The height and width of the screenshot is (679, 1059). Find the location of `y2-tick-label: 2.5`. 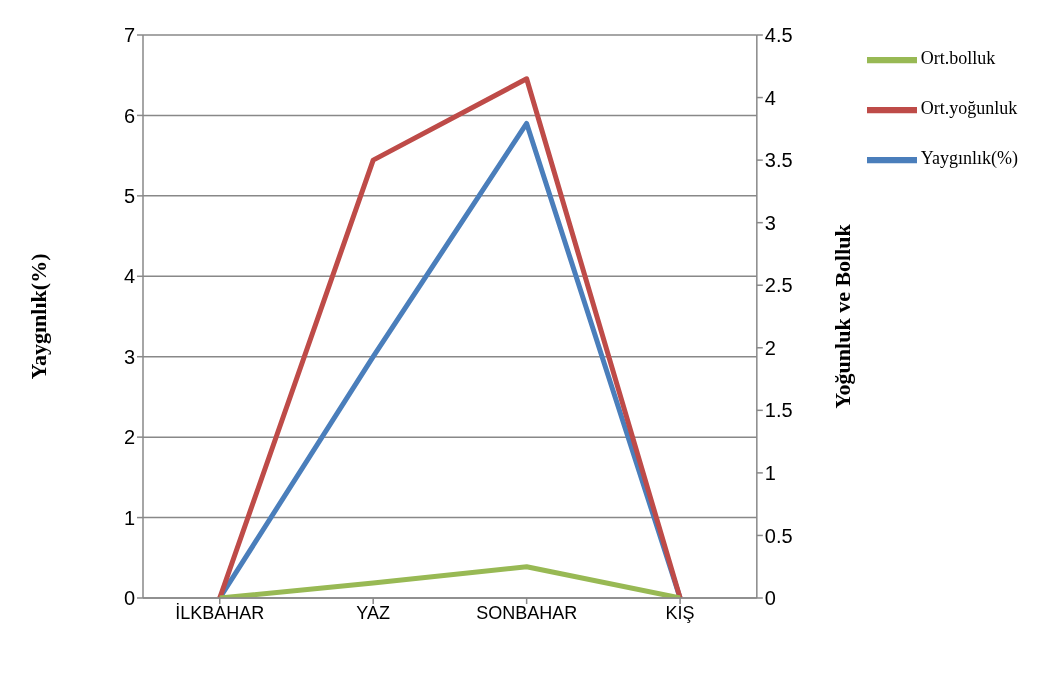

y2-tick-label: 2.5 is located at coordinates (778, 285).